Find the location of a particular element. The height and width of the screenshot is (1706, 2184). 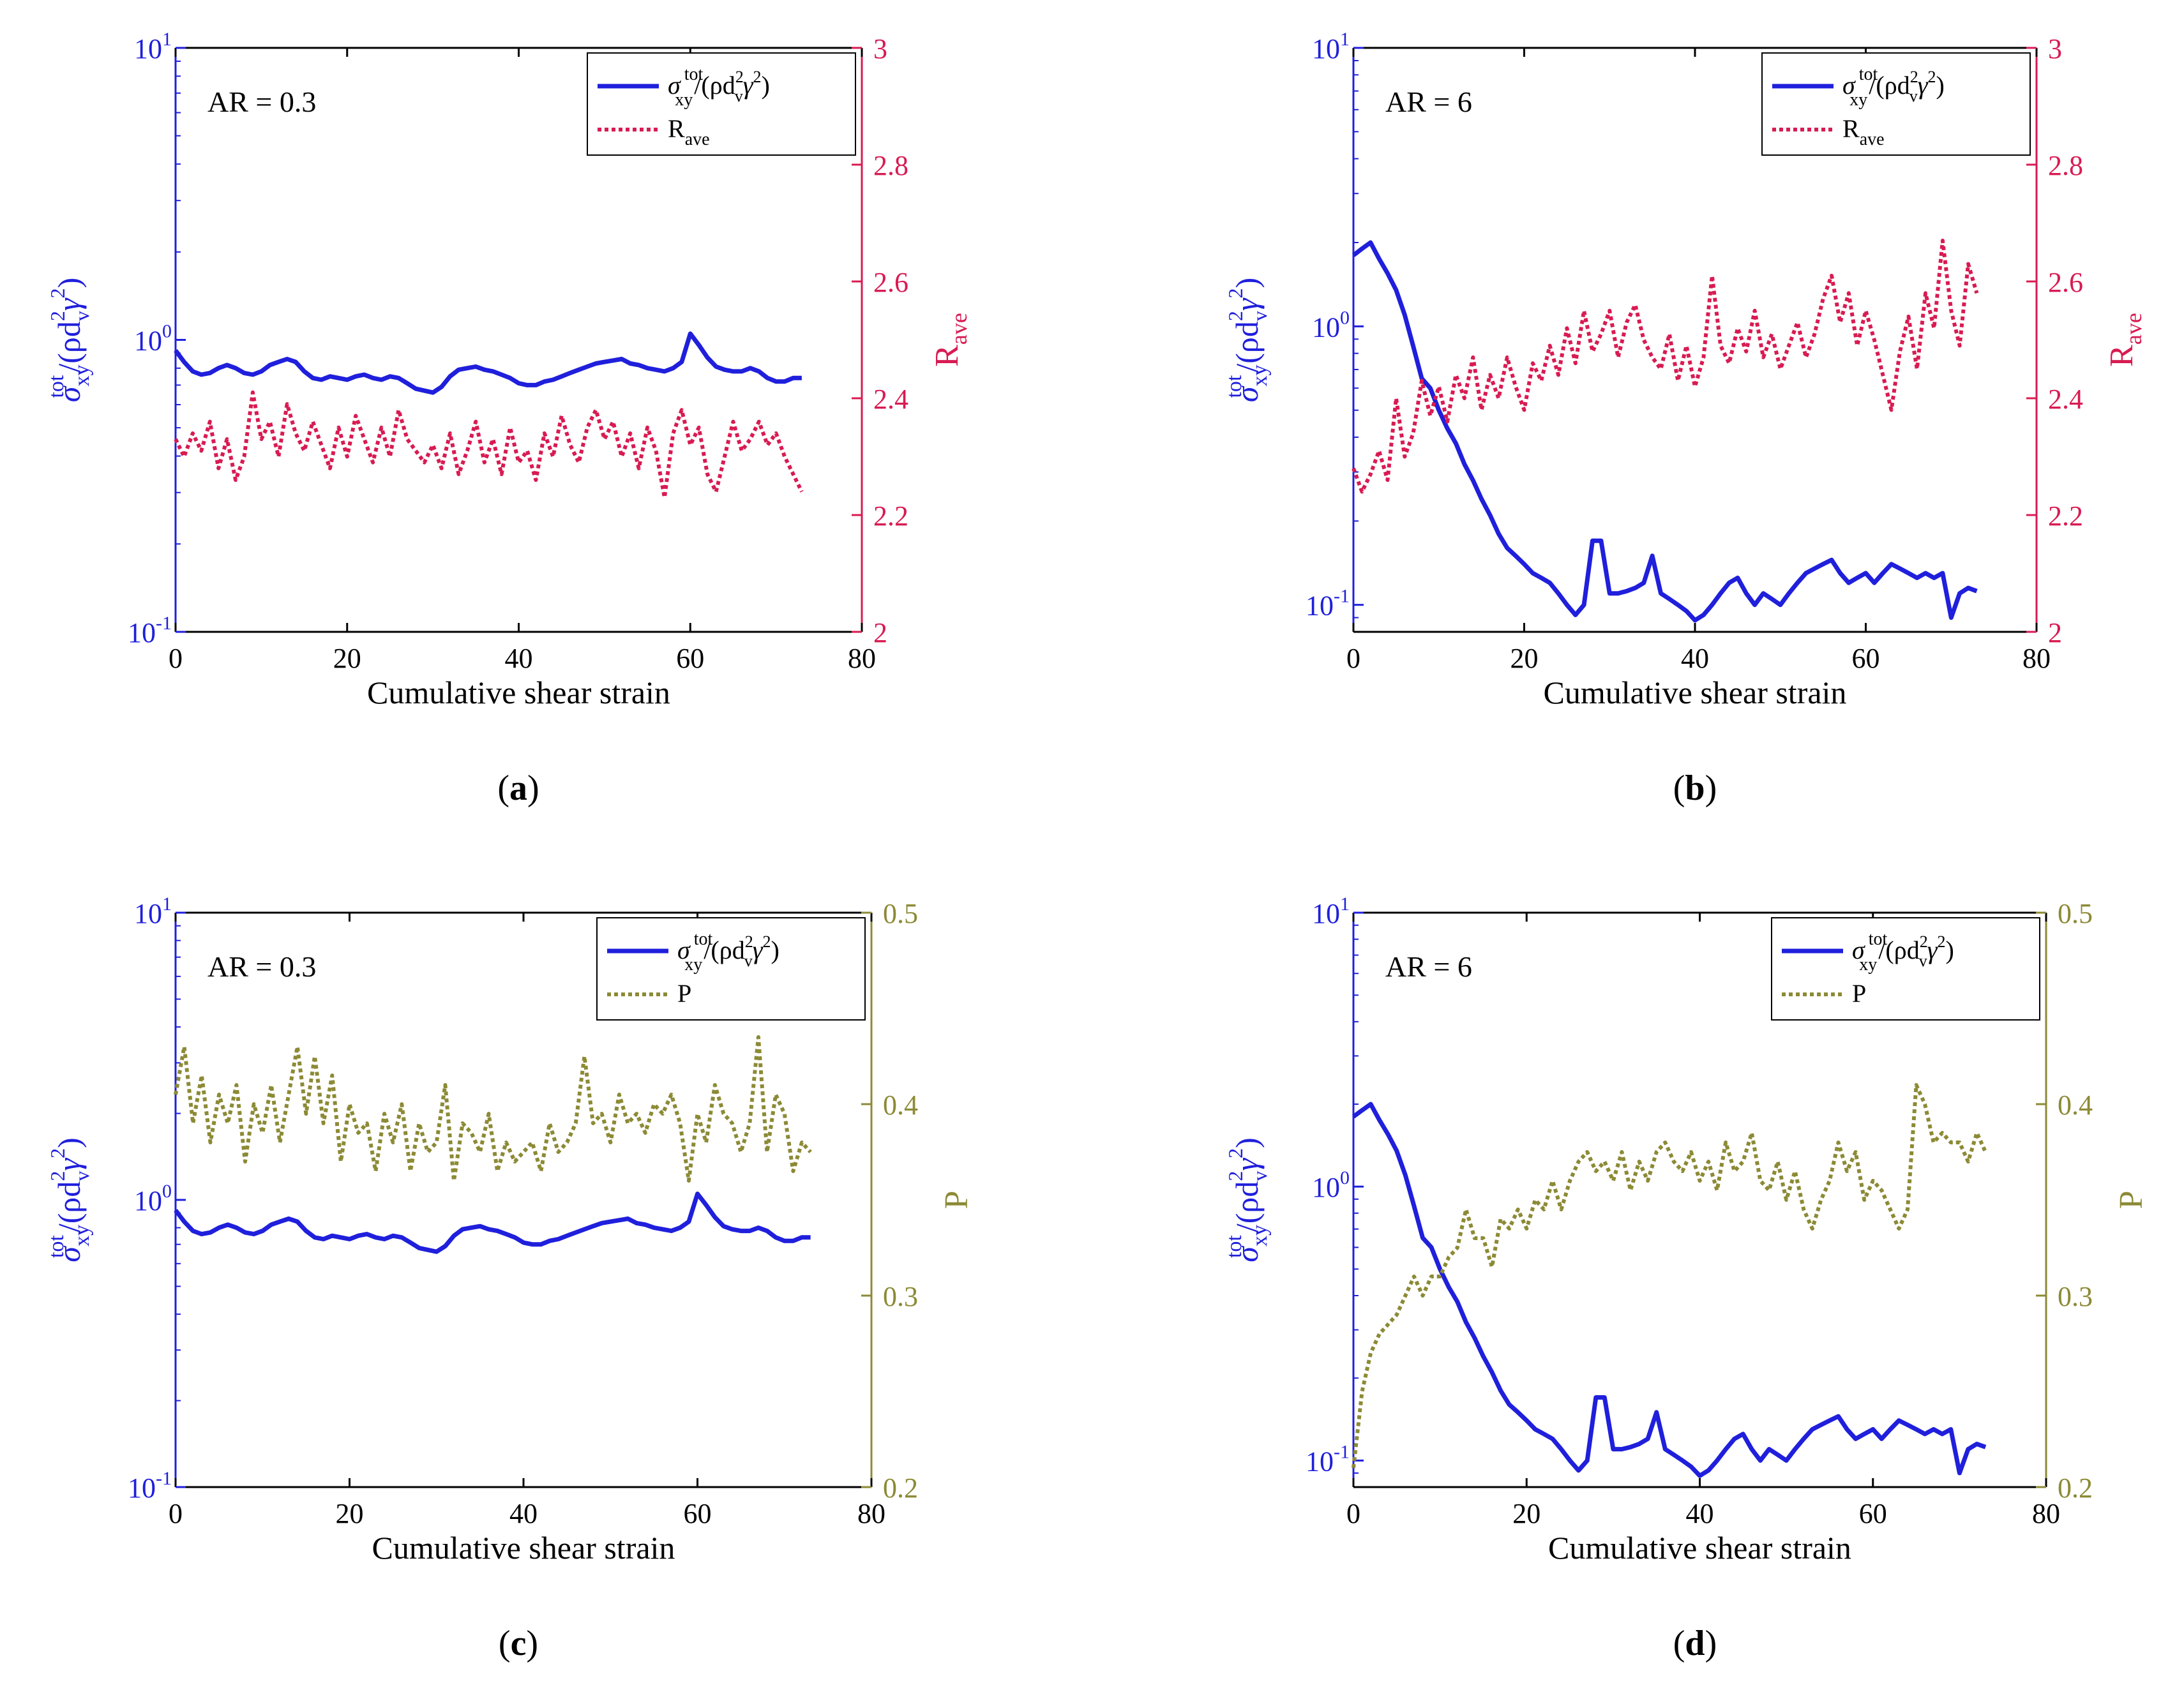

panel-caption: (c) is located at coordinates (518, 1643).